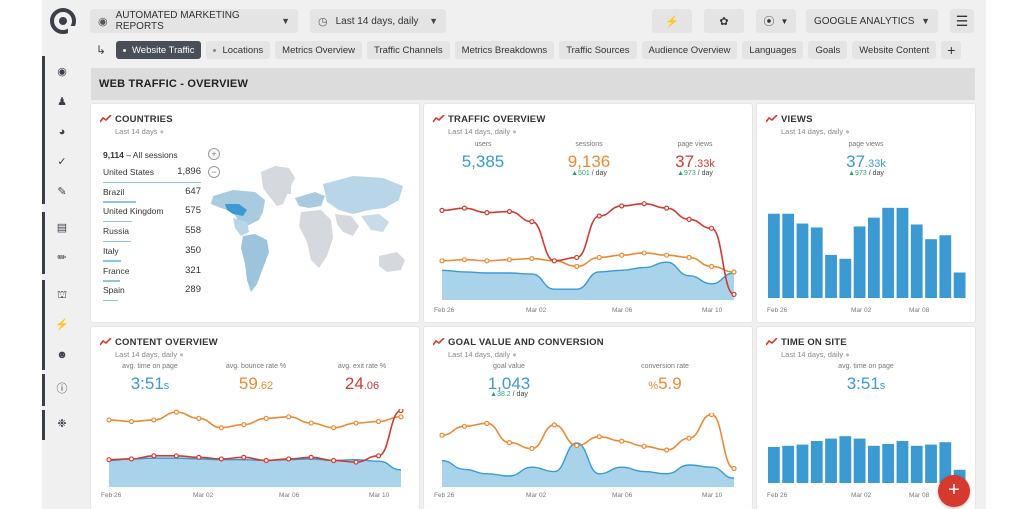 The height and width of the screenshot is (509, 1024). Describe the element at coordinates (672, 21) in the screenshot. I see `plug-button: ⚡` at that location.